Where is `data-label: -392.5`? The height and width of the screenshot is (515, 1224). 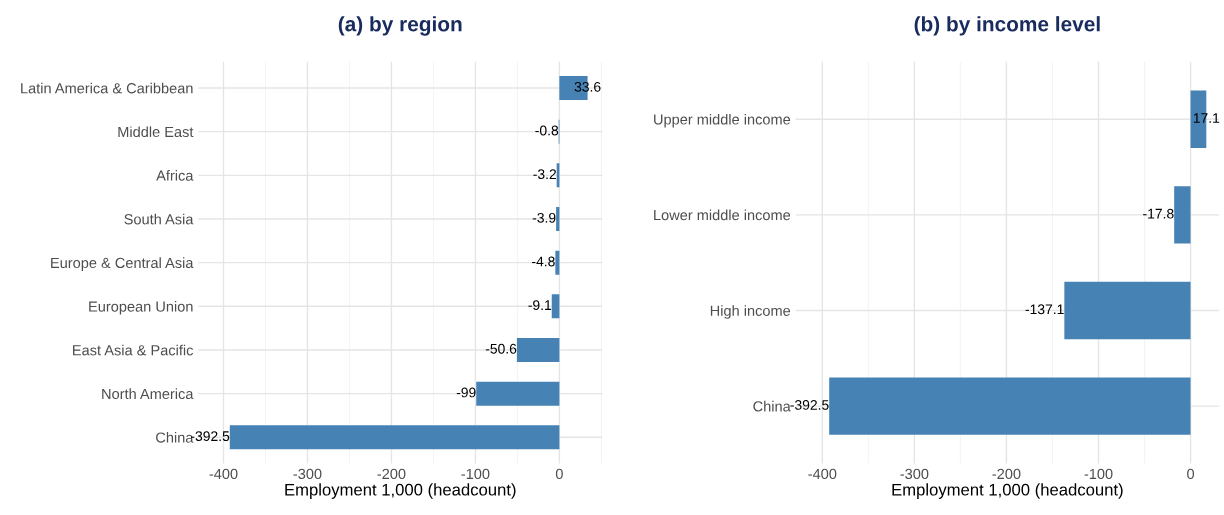 data-label: -392.5 is located at coordinates (809, 405).